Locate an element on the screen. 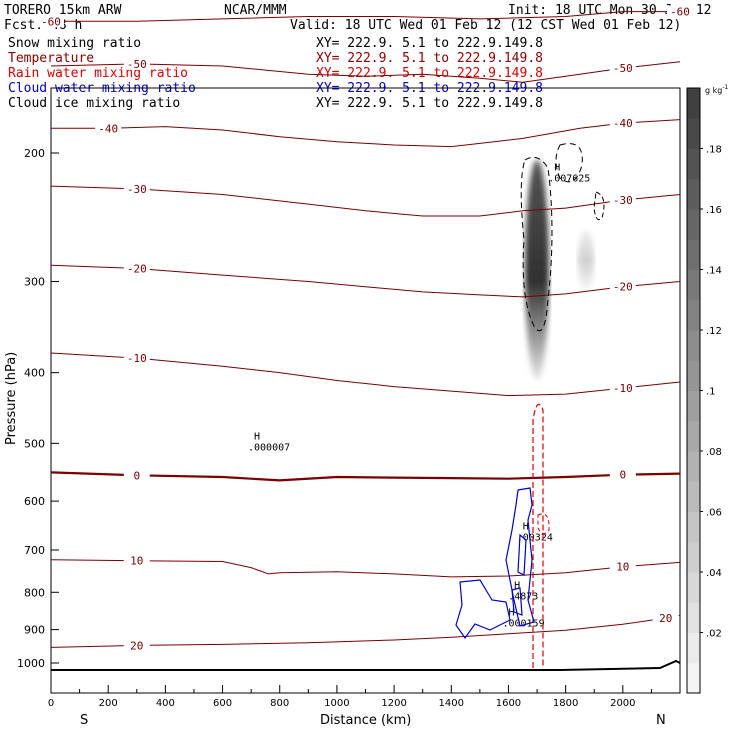 The image size is (740, 740). legend-temp-xy: XY= 222.9. 5.1 to 222.9.149.8 is located at coordinates (429, 58).